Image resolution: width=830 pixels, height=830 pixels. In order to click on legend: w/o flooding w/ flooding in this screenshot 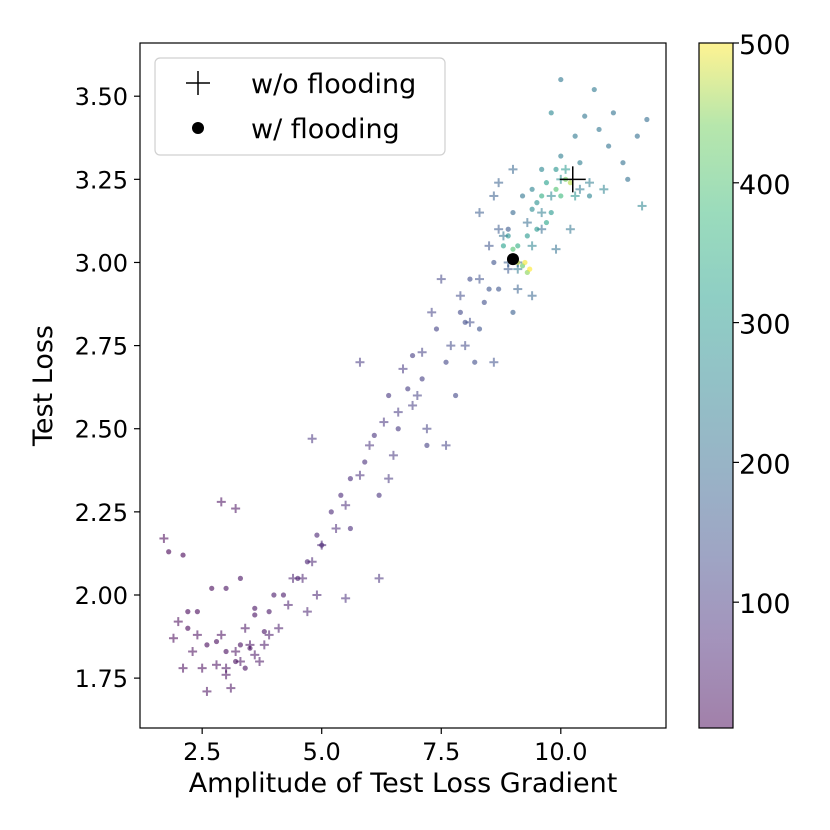, I will do `click(300, 106)`.